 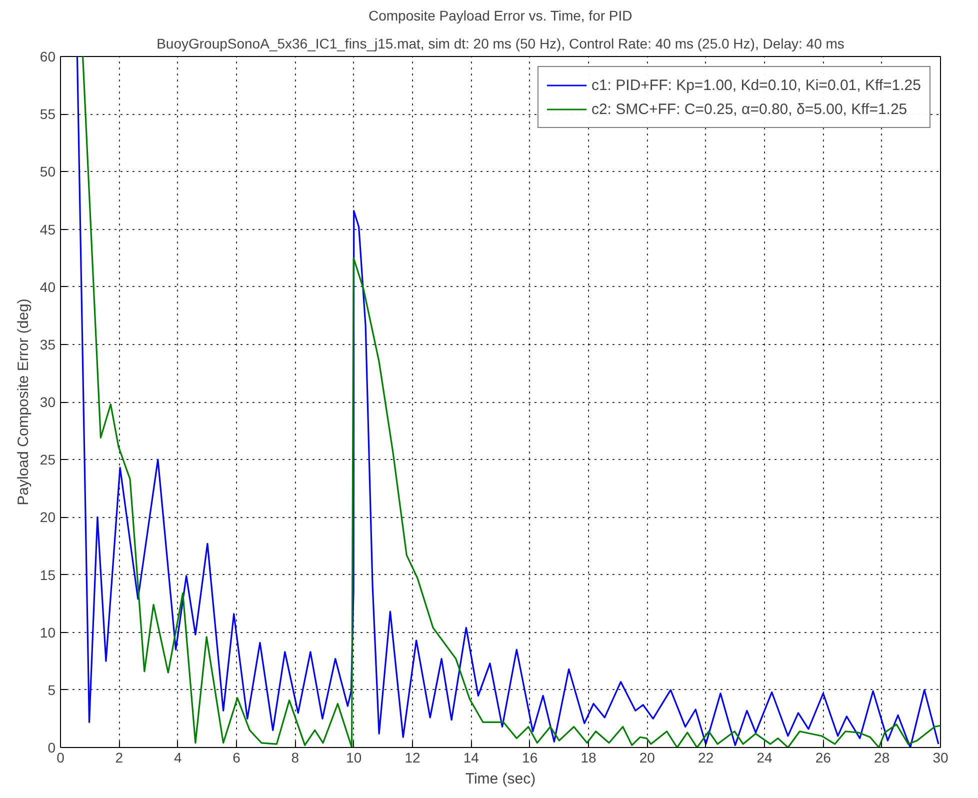 What do you see at coordinates (52, 690) in the screenshot?
I see `y-tick-label: 5` at bounding box center [52, 690].